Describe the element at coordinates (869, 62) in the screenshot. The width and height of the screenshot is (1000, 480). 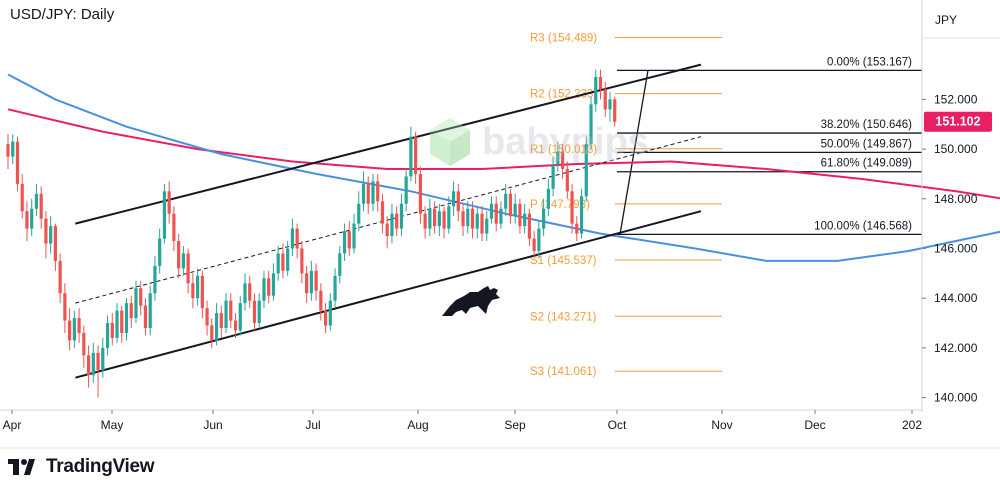
I see `fib-label: 0.00% (153.167)` at that location.